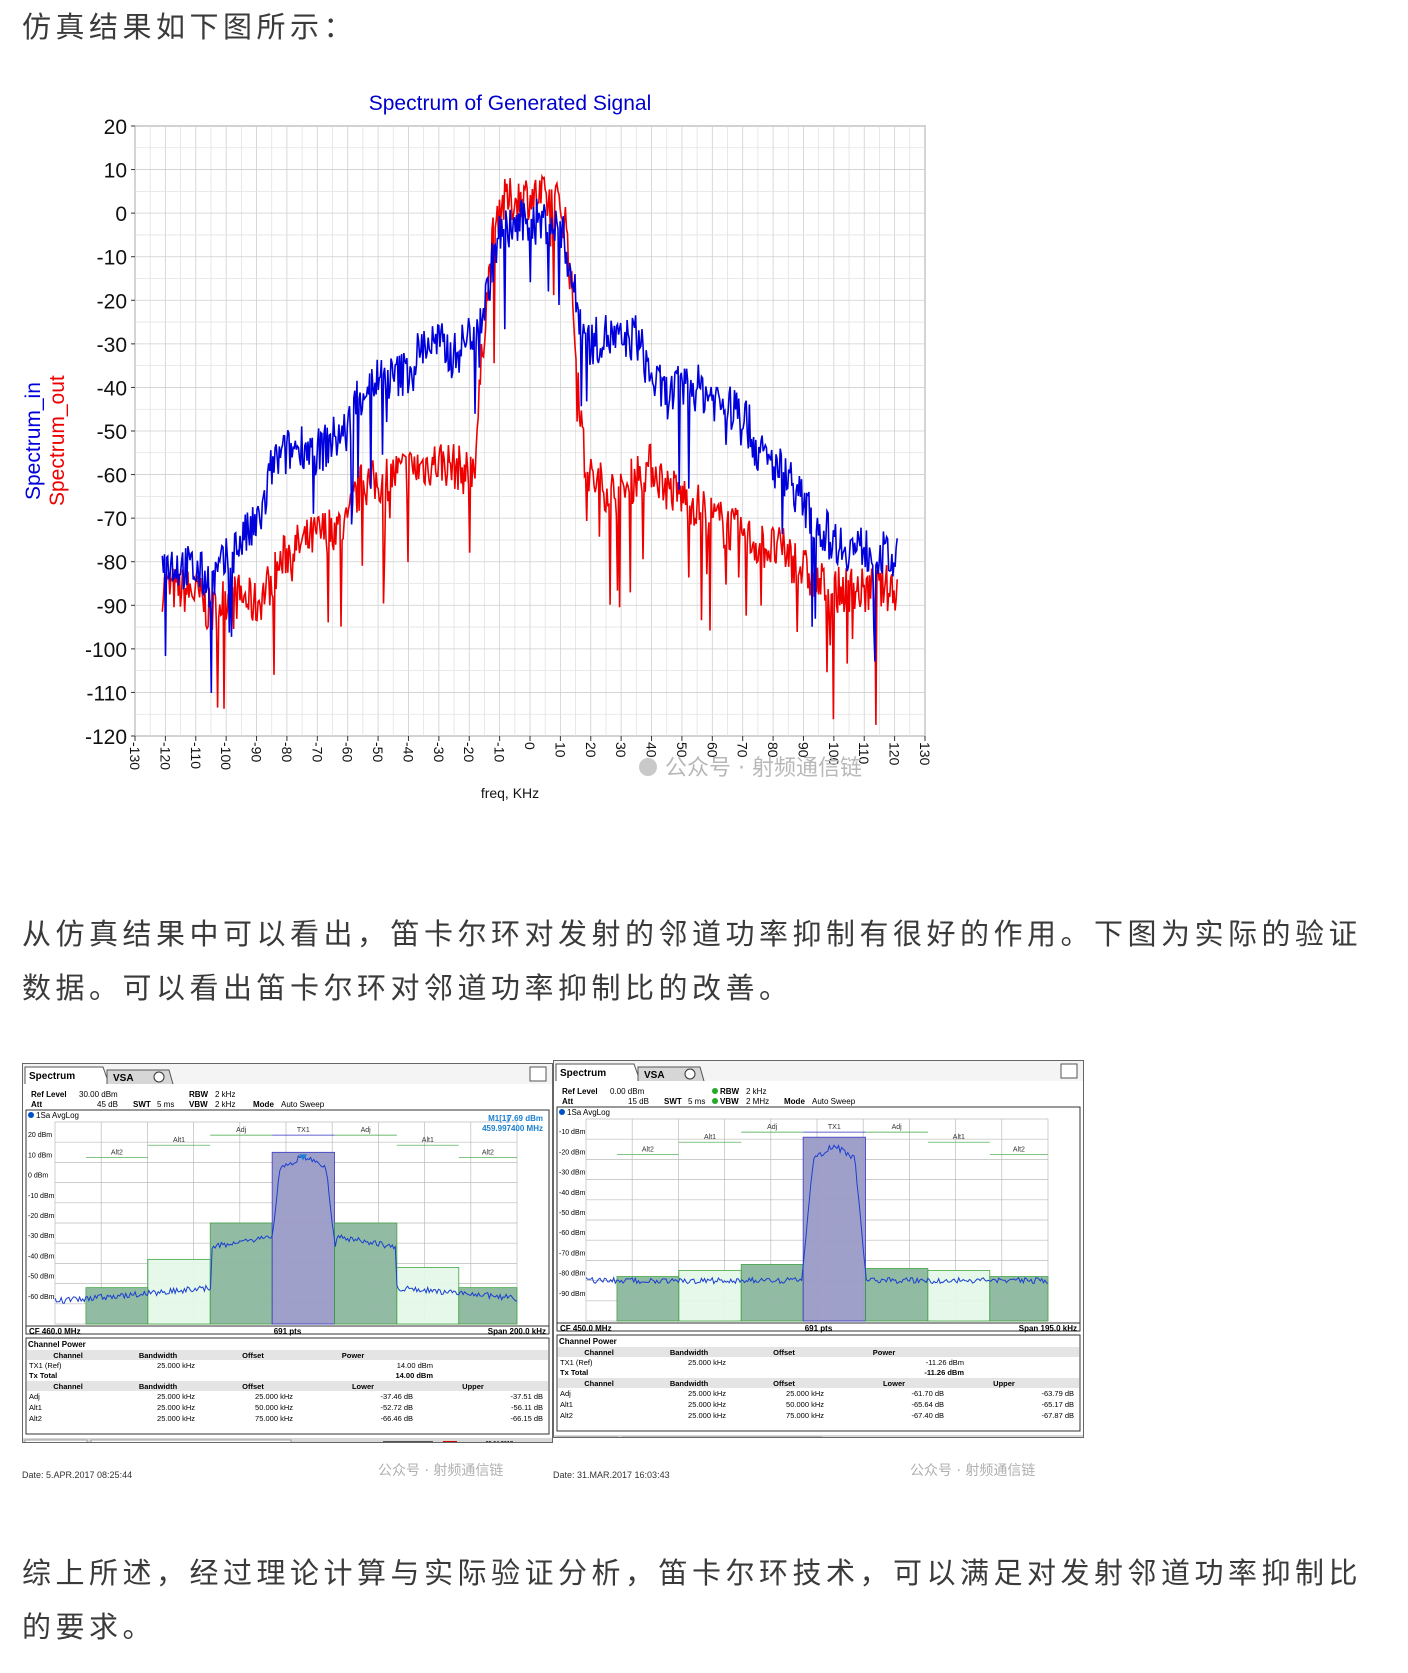 This screenshot has height=1673, width=1408. I want to click on y-tick-label: -110, so click(107, 693).